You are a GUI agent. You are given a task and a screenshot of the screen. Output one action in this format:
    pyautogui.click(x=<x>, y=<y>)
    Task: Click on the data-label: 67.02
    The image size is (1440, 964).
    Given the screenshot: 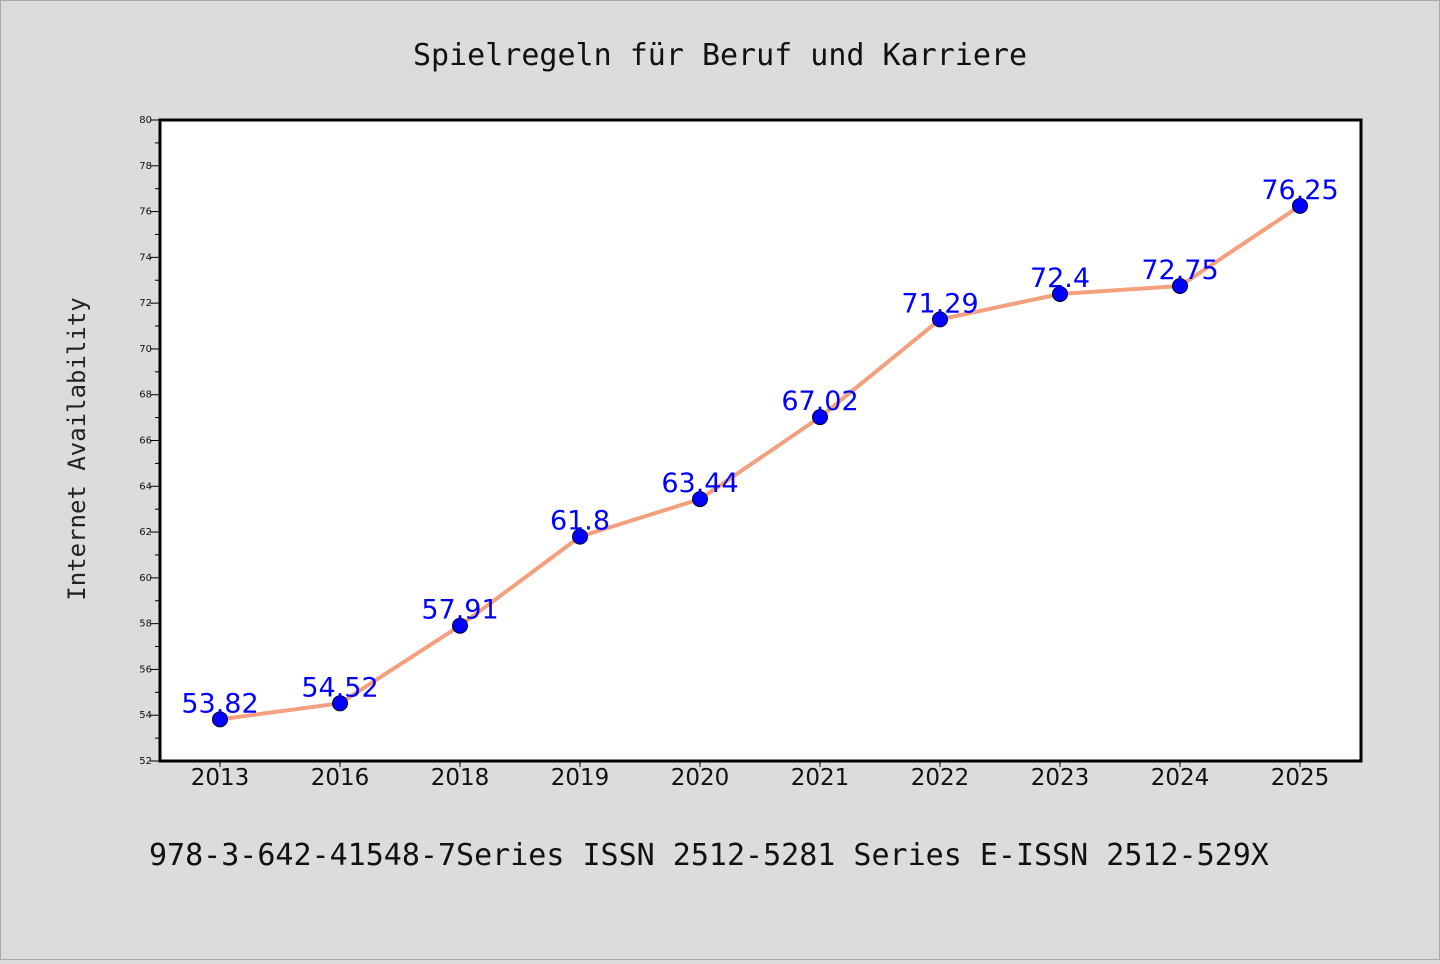 What is the action you would take?
    pyautogui.click(x=819, y=401)
    